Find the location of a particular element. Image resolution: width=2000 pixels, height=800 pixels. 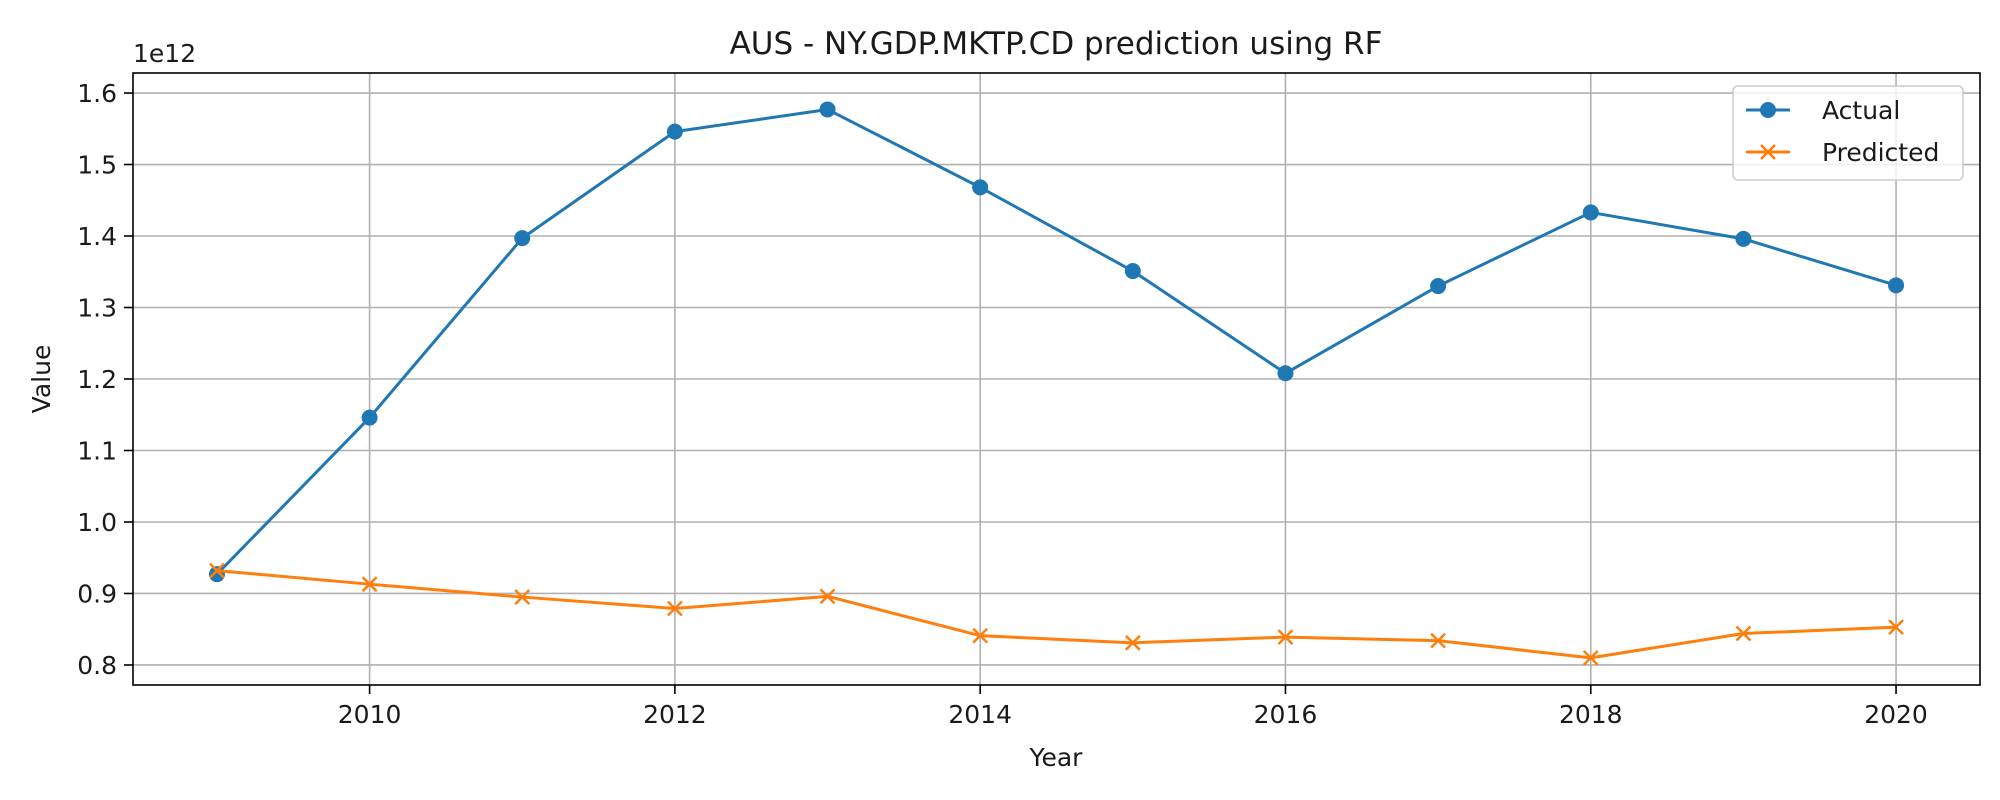

legend-predicted-marker is located at coordinates (1768, 152).